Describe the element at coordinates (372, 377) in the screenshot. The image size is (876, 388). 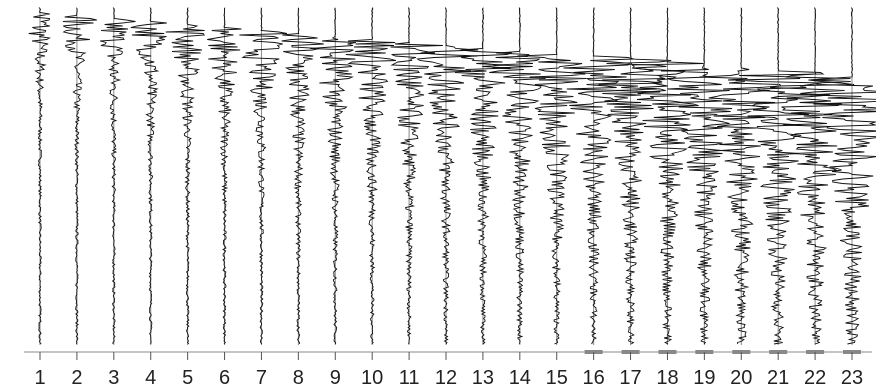
I see `x-tick-label-10: 10` at that location.